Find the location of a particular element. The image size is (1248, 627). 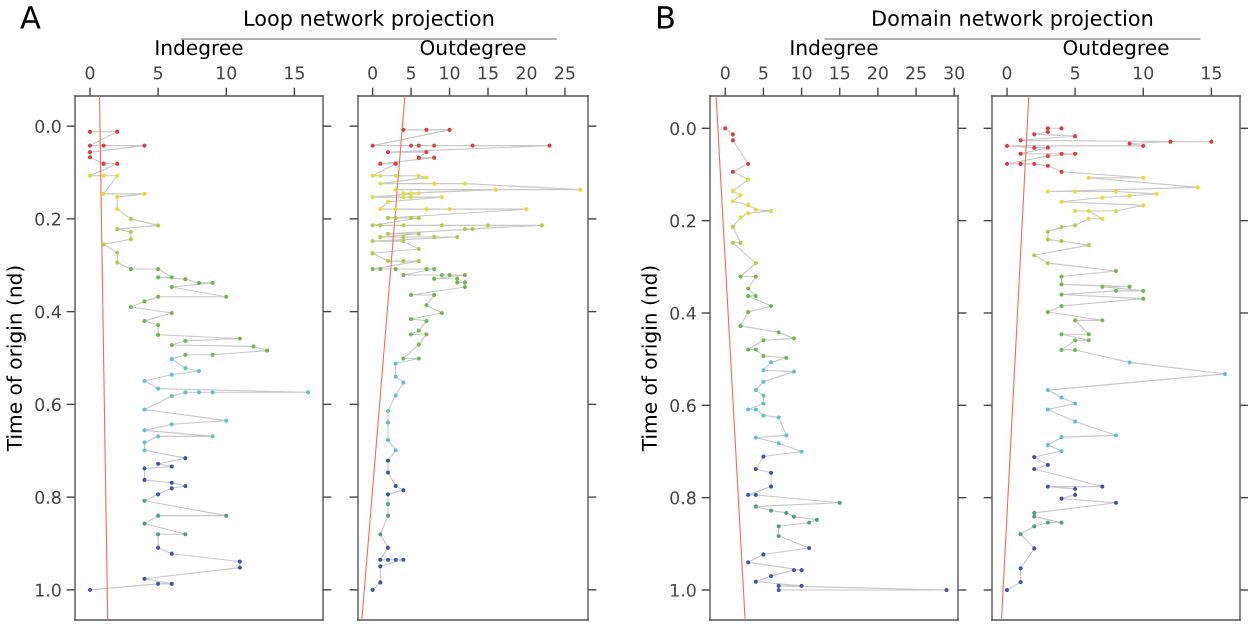

x-tick-label: 30 is located at coordinates (954, 73).